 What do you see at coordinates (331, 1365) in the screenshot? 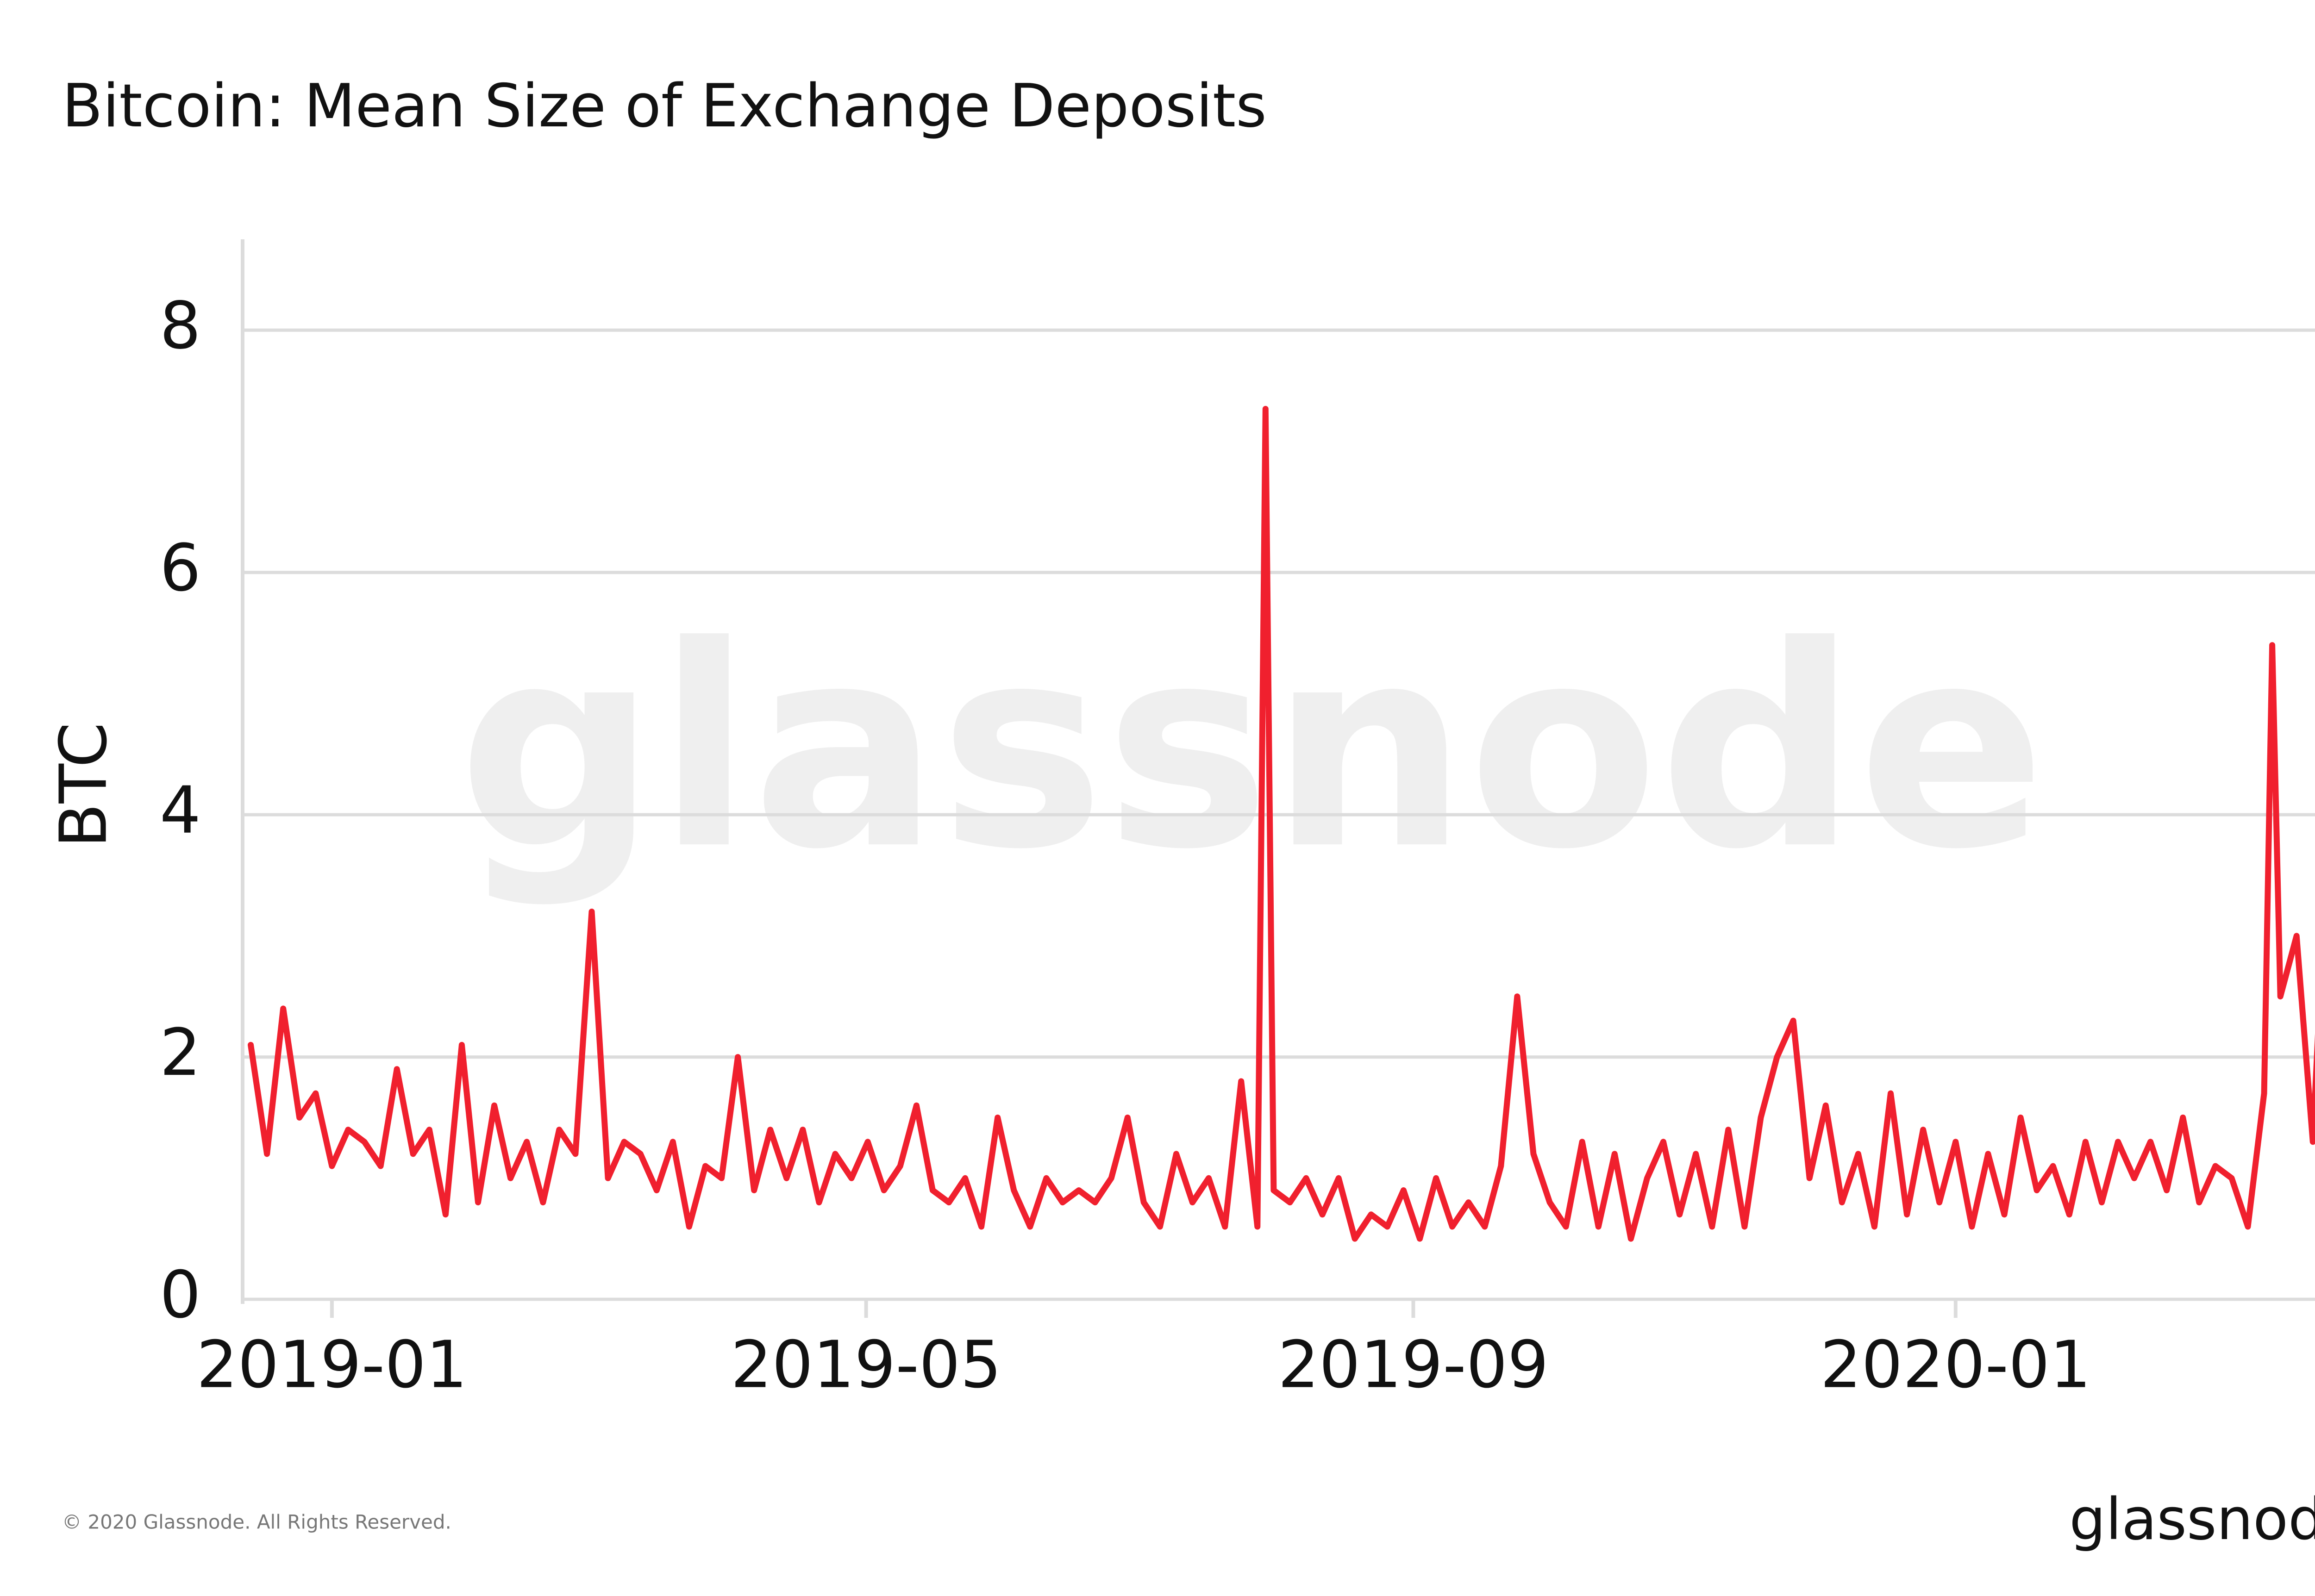
I see `x-tick-label: 2019-01` at bounding box center [331, 1365].